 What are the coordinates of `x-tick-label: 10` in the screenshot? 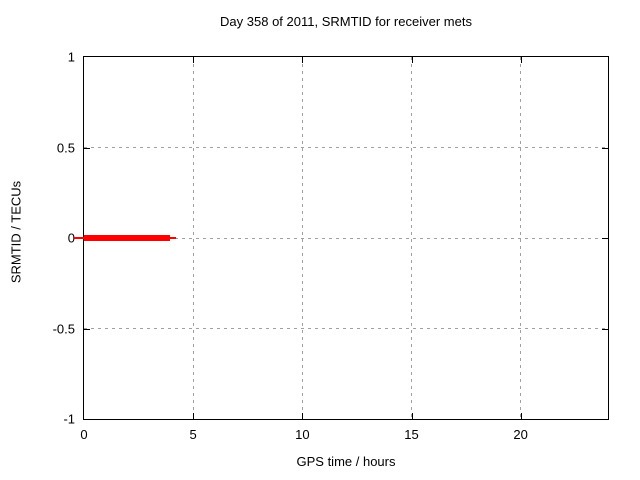 It's located at (302, 434).